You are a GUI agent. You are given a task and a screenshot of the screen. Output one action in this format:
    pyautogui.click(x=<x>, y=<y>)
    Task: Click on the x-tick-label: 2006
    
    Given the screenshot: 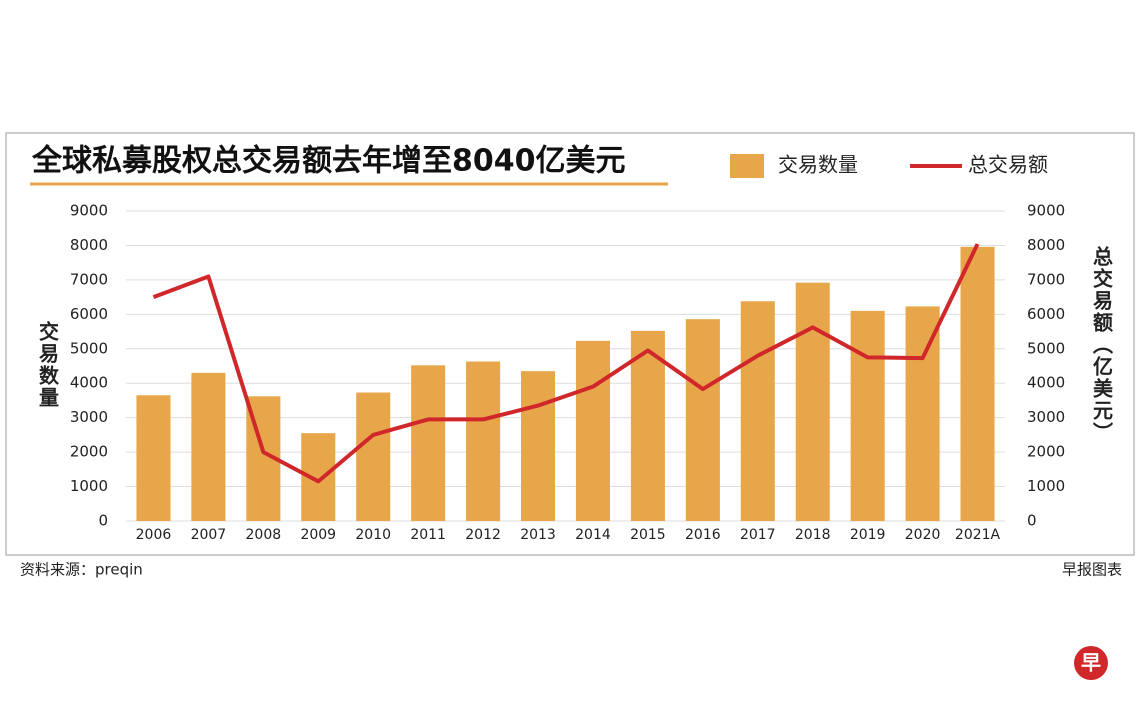 What is the action you would take?
    pyautogui.click(x=154, y=535)
    